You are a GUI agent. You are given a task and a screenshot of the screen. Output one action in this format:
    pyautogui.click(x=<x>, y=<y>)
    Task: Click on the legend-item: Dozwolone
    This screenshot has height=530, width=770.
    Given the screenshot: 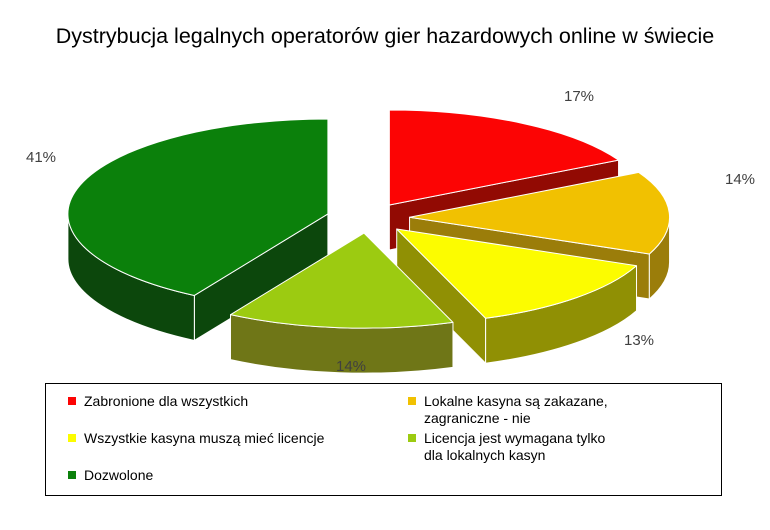 What is the action you would take?
    pyautogui.click(x=238, y=485)
    